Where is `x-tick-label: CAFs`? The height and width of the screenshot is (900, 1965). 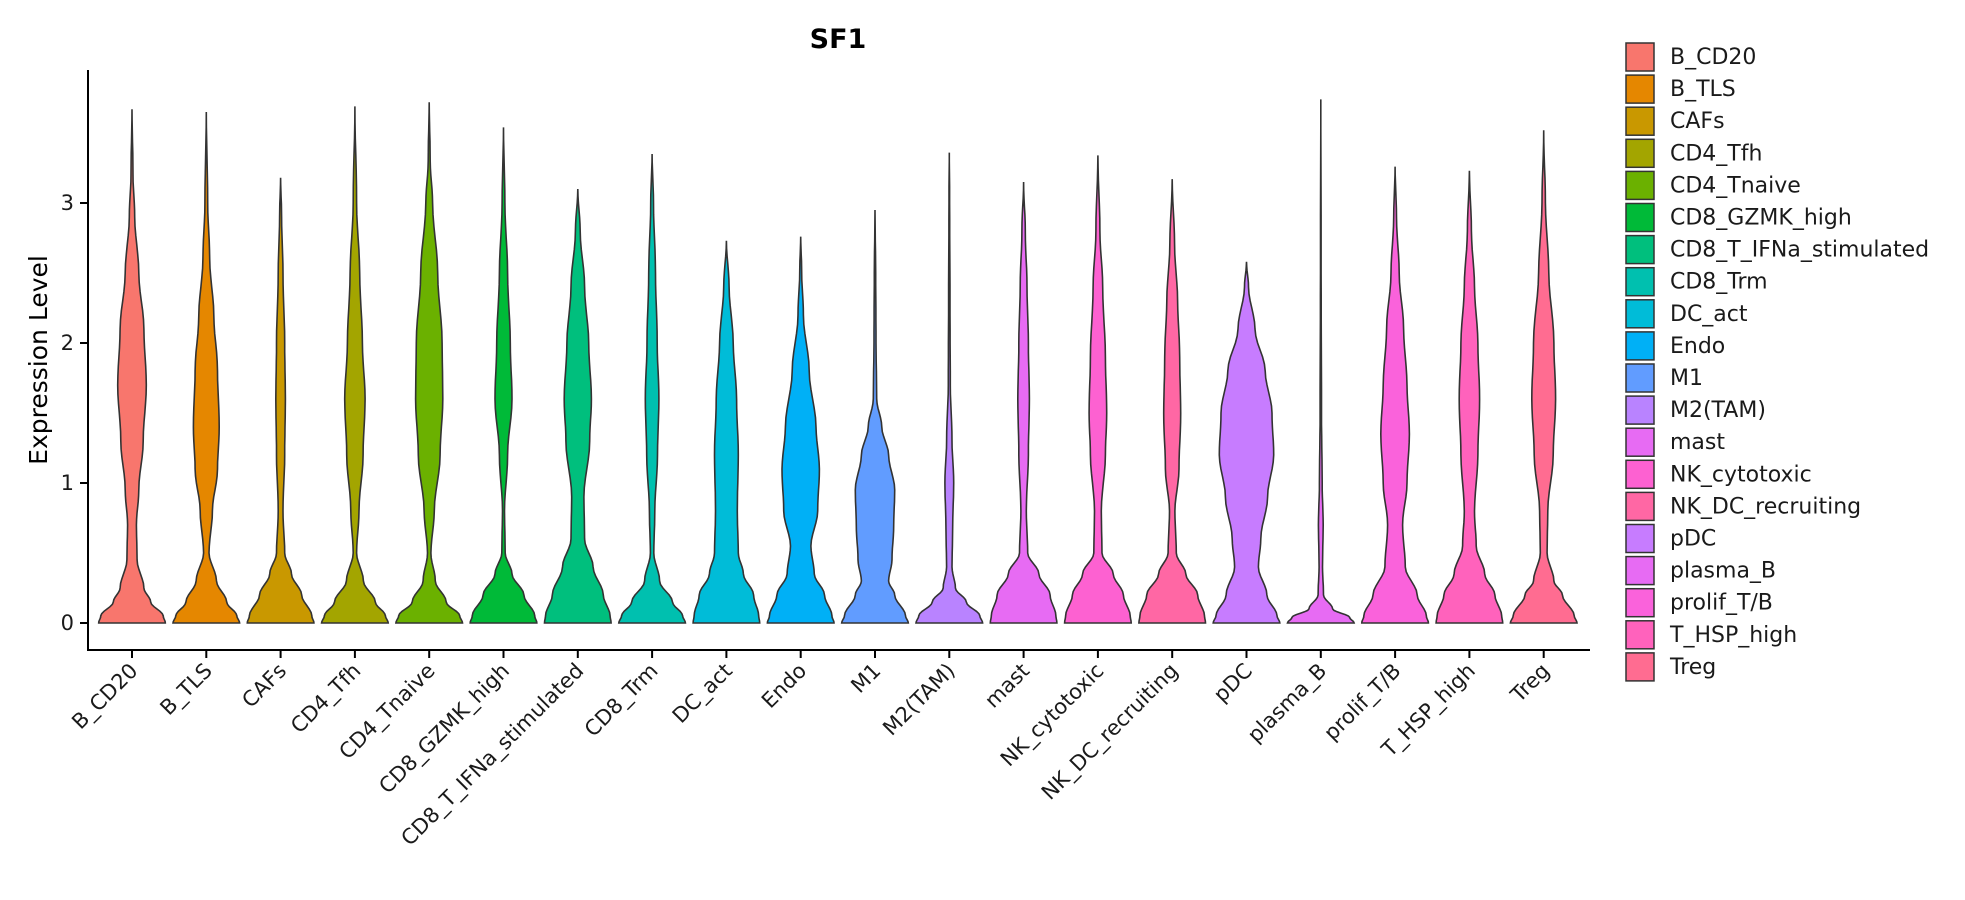 x-tick-label: CAFs is located at coordinates (264, 686).